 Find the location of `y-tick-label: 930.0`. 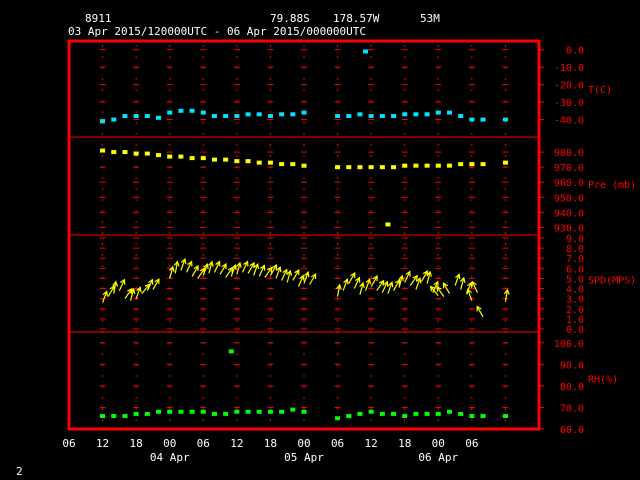

y-tick-label: 930.0 is located at coordinates (569, 228).